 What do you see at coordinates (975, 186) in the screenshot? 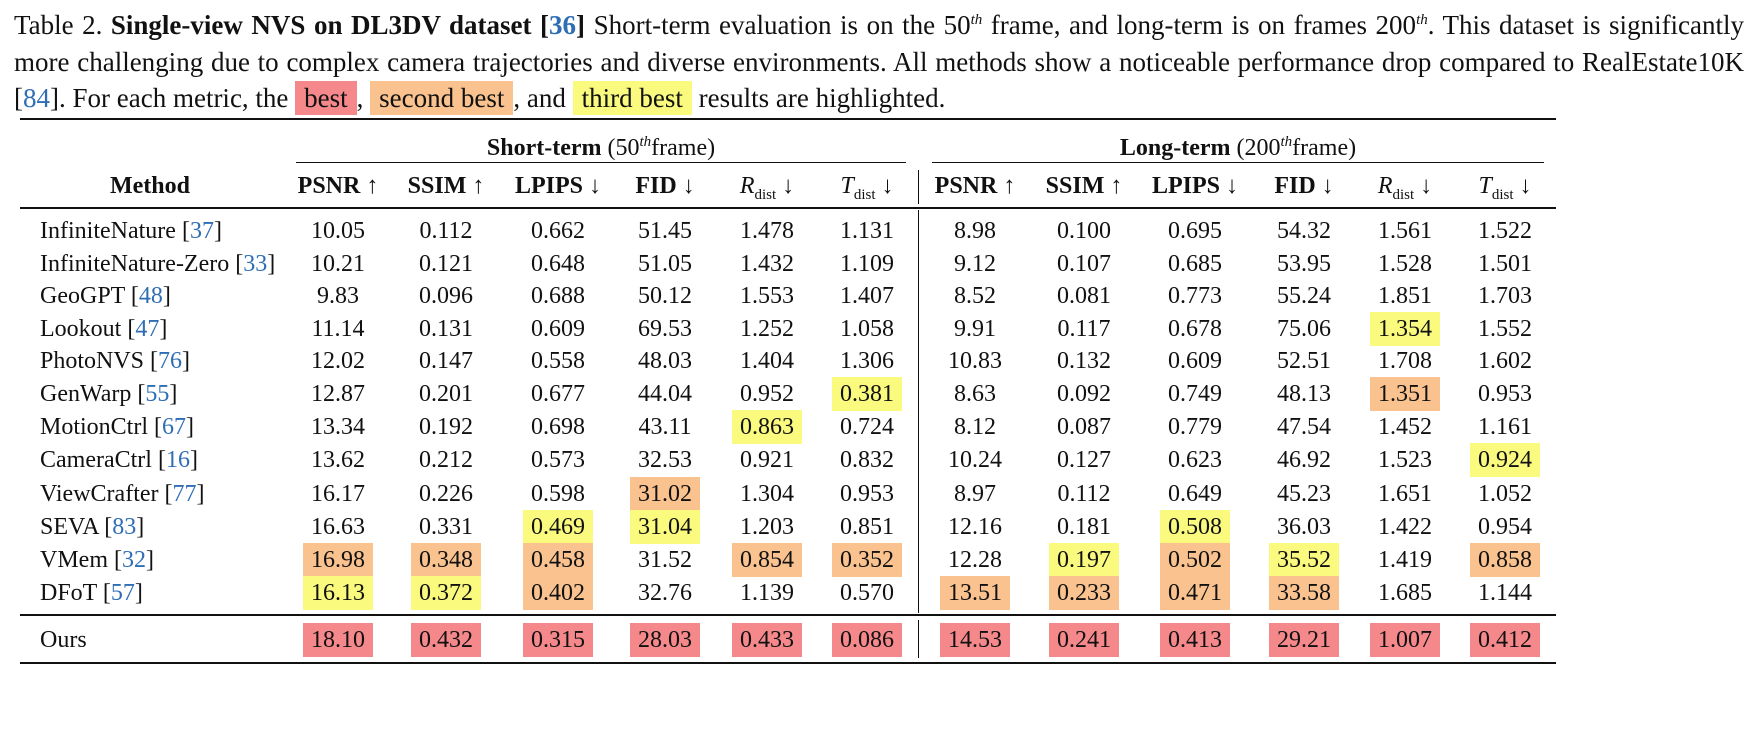
I see `long-psnr-header: PSNR ↑` at bounding box center [975, 186].